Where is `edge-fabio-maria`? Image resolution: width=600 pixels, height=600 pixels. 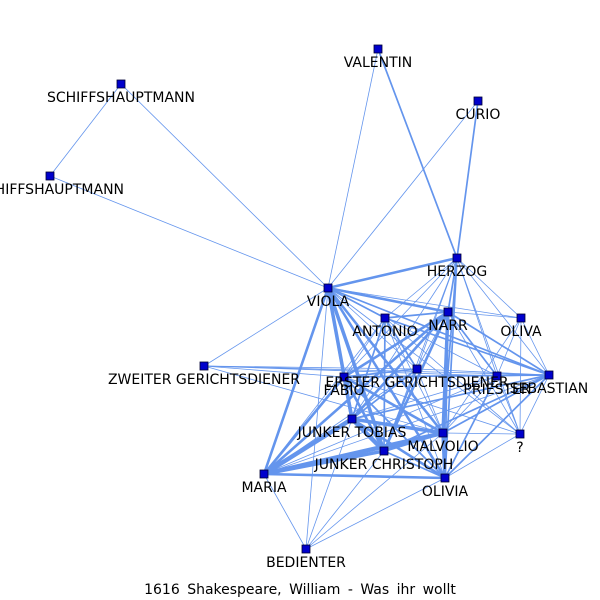
edge-fabio-maria is located at coordinates (304, 425).